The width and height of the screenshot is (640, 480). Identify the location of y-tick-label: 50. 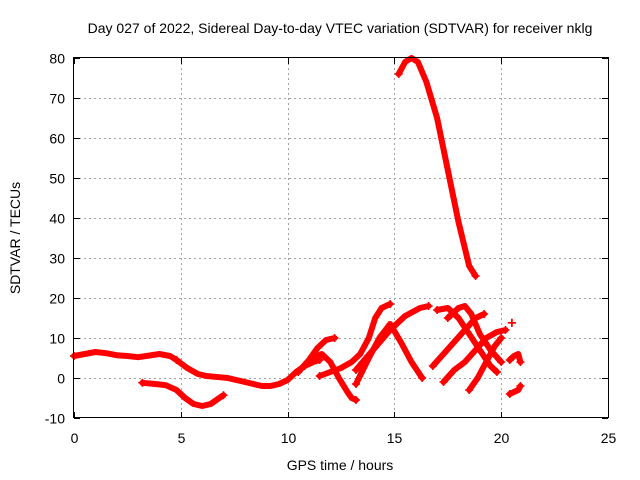
(57, 179).